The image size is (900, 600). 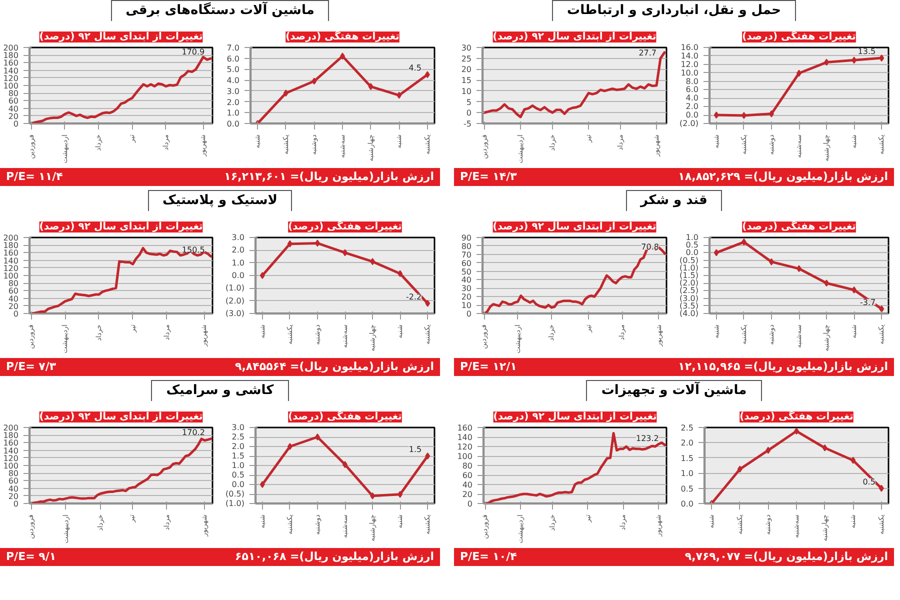 I want to click on text: ماشین آلات و تجهیزات, so click(x=674, y=390).